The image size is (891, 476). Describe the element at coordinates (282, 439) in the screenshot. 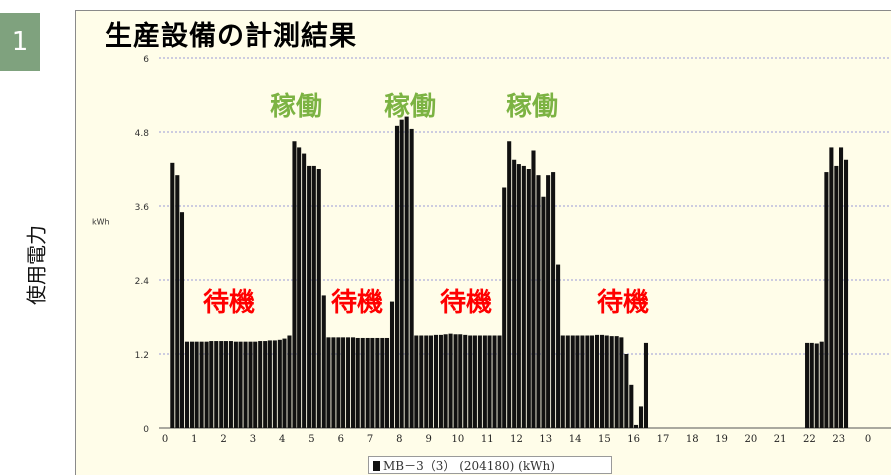

I see `x-tick-label: 4` at that location.